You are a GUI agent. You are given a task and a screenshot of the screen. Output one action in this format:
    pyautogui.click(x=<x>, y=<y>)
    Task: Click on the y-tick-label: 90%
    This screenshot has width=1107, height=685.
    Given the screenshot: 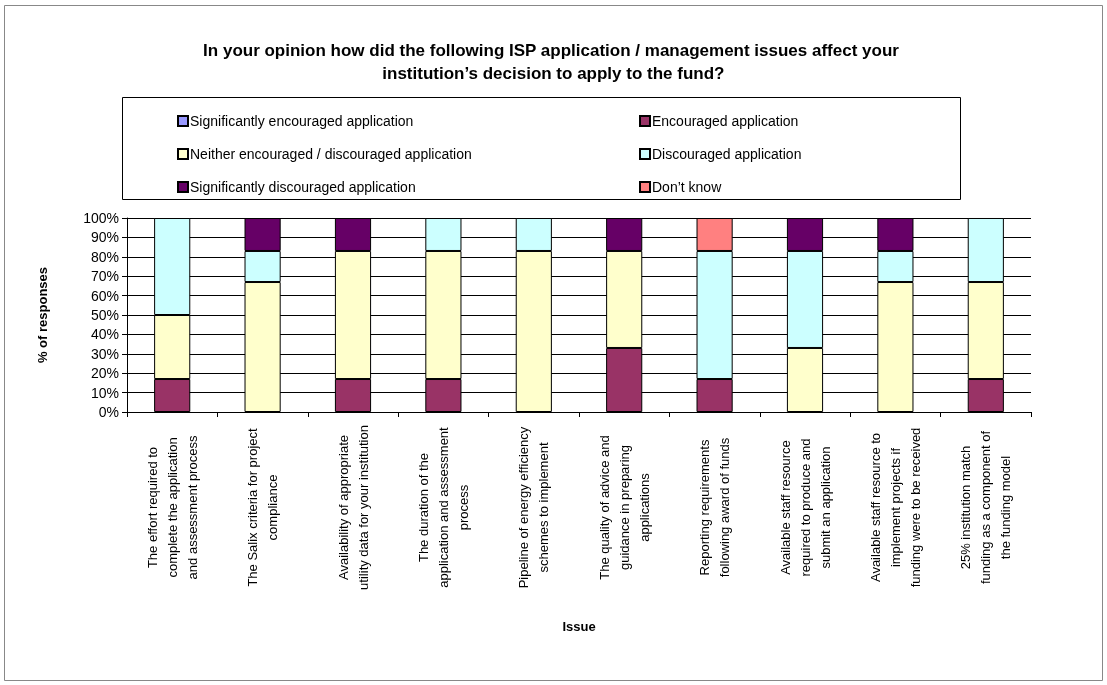 What is the action you would take?
    pyautogui.click(x=104, y=237)
    